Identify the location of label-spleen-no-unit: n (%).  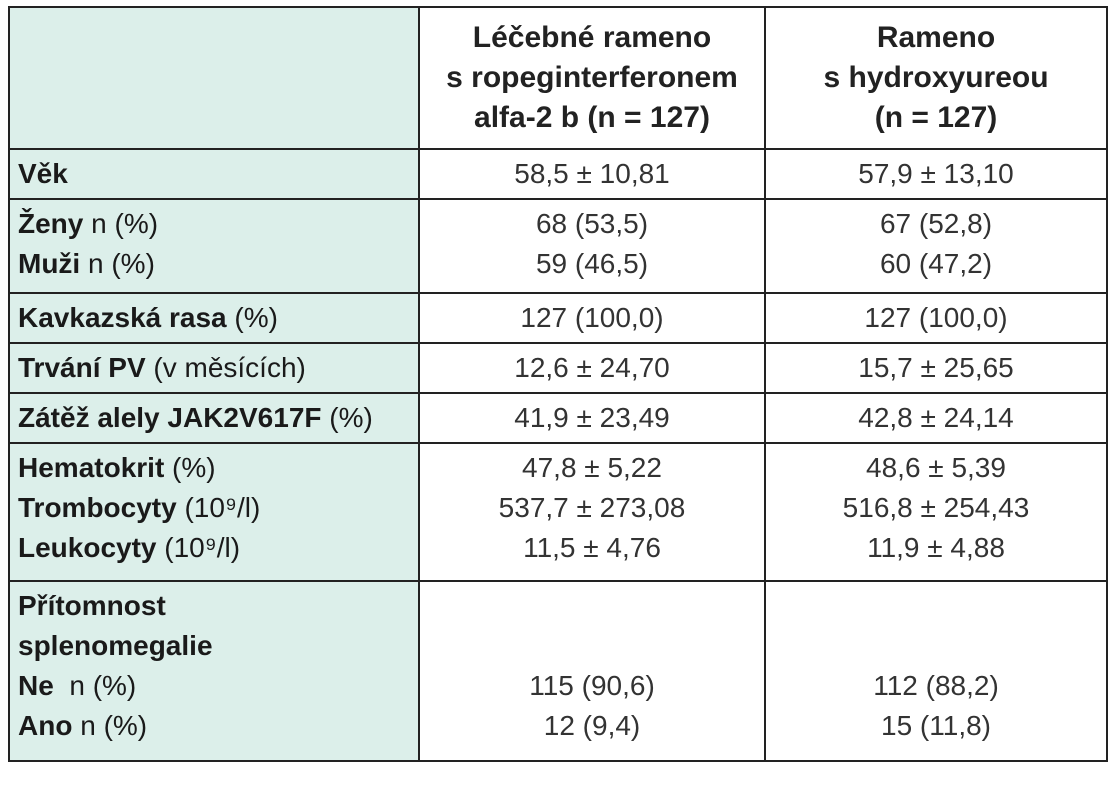
(95, 685).